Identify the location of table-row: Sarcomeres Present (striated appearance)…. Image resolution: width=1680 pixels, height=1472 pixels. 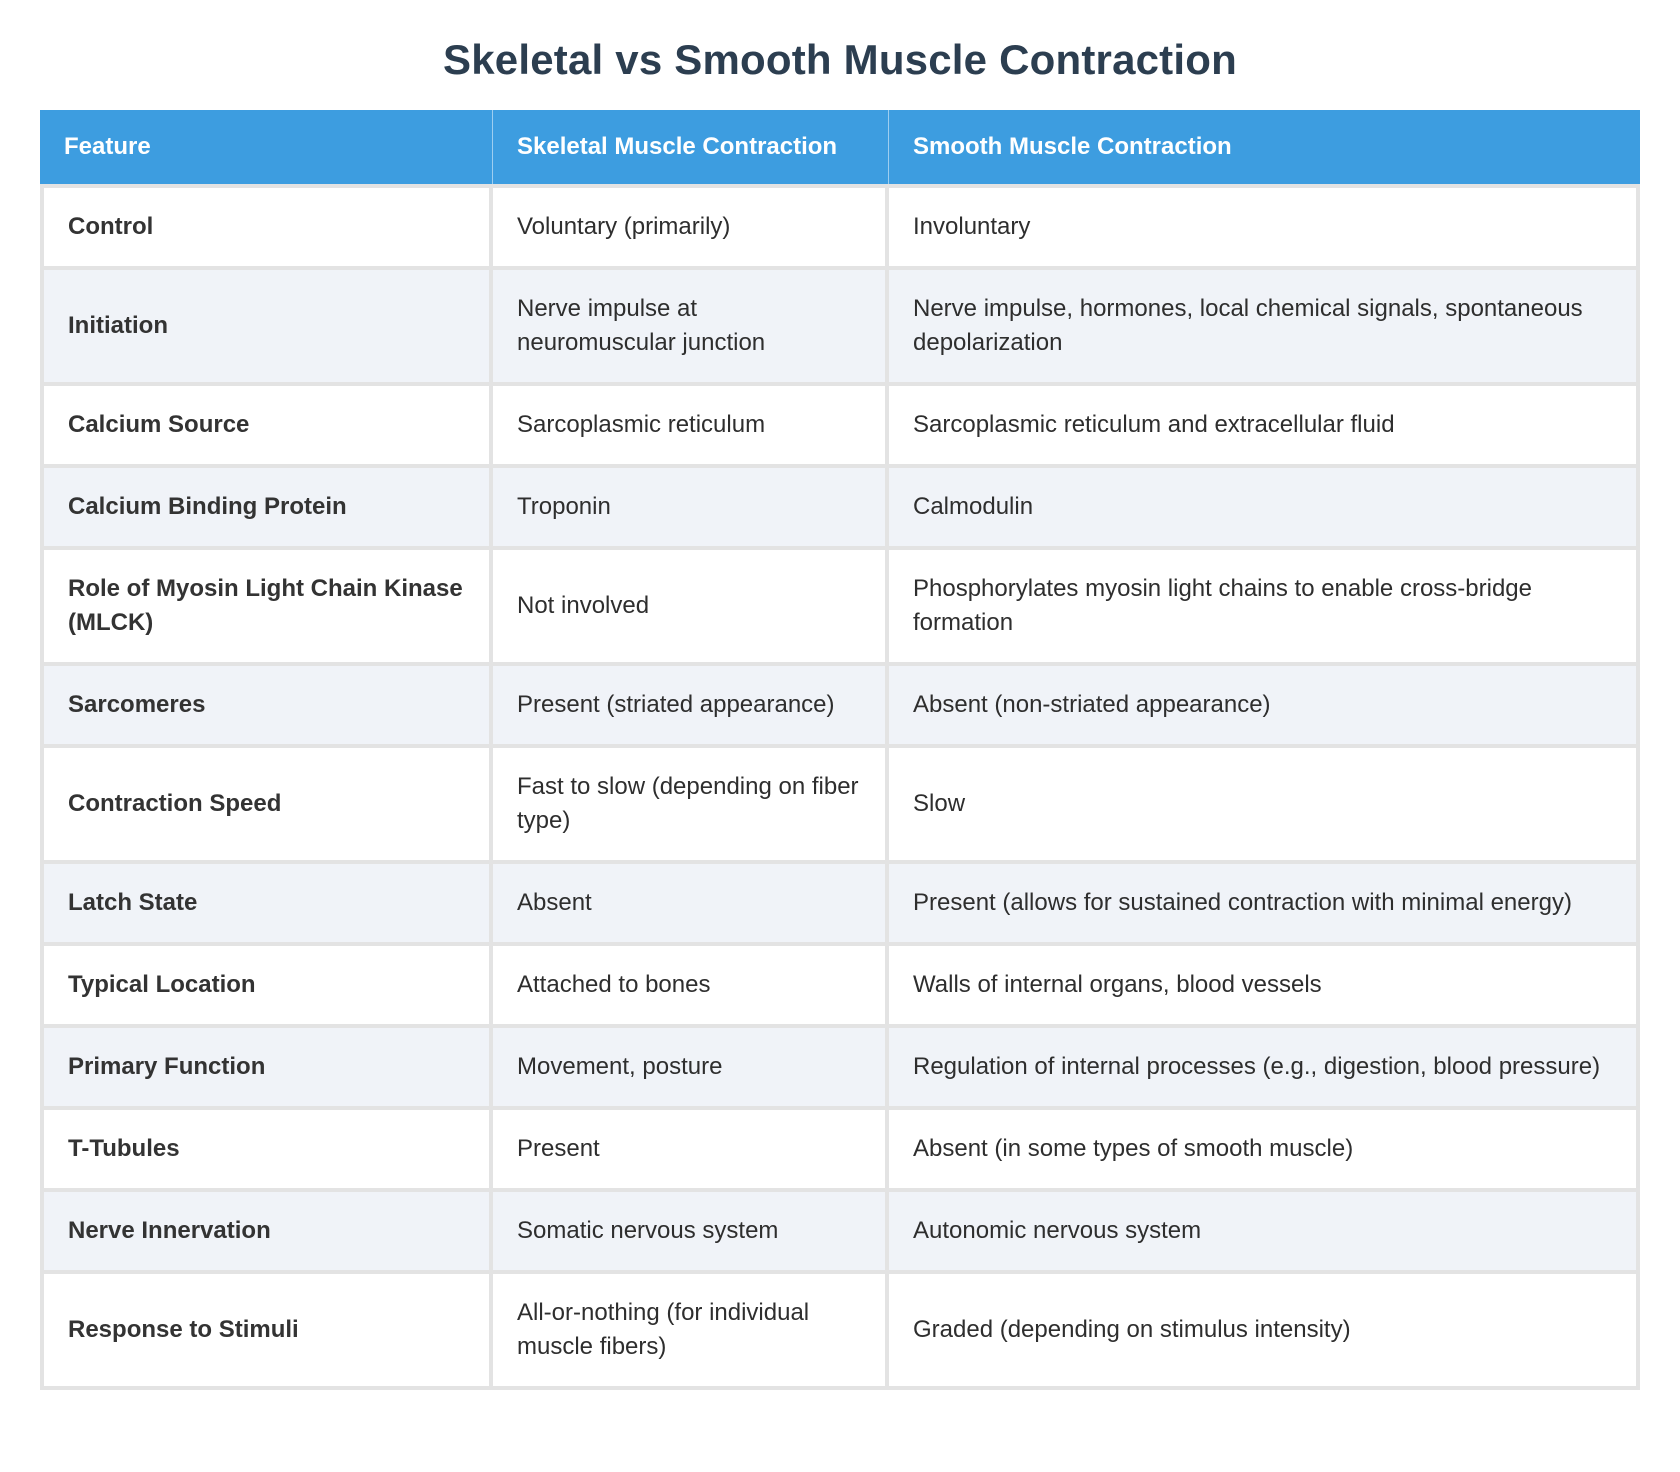
(840, 707).